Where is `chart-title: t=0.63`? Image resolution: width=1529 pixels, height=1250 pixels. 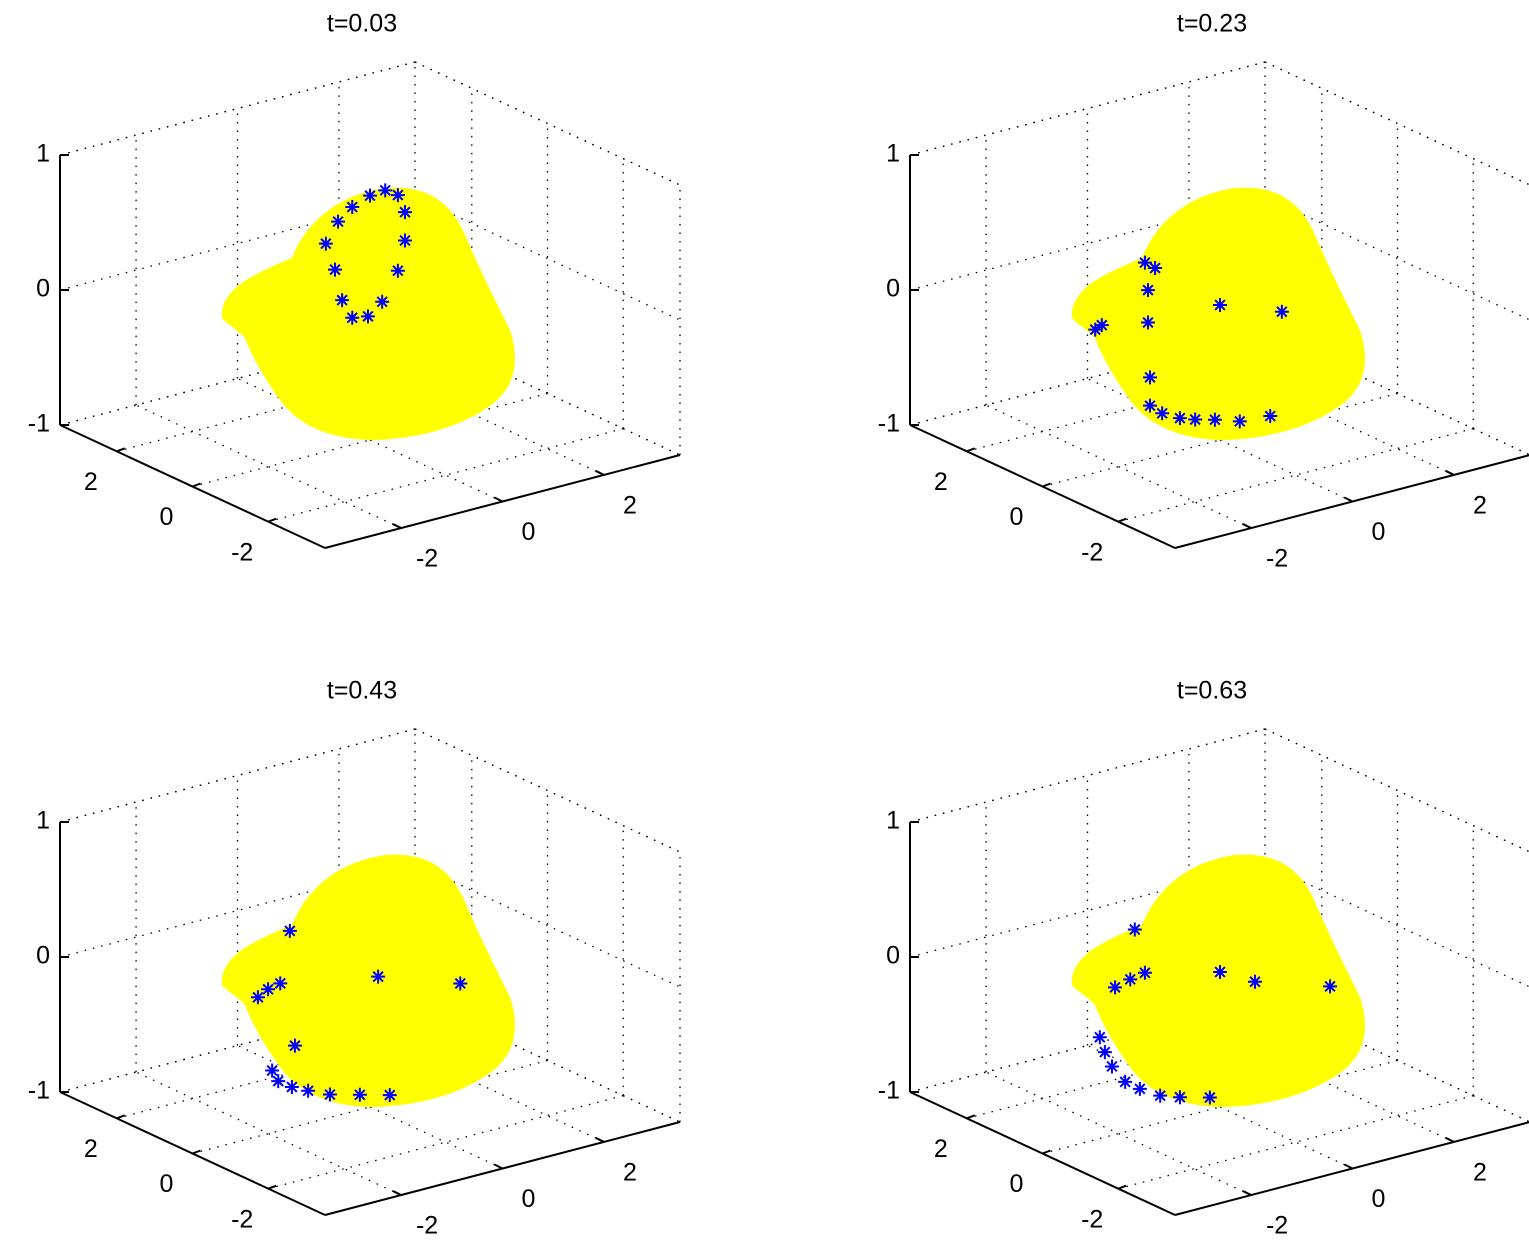 chart-title: t=0.63 is located at coordinates (1212, 691).